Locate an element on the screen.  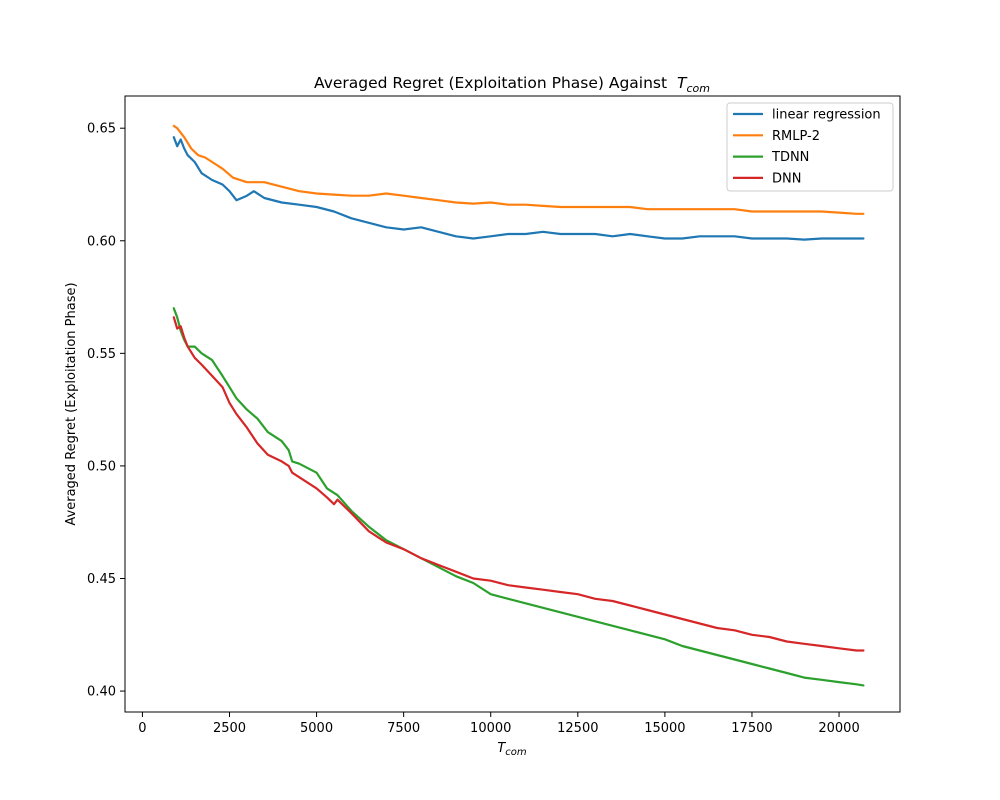
chart-title-math-base: T is located at coordinates (682, 83).